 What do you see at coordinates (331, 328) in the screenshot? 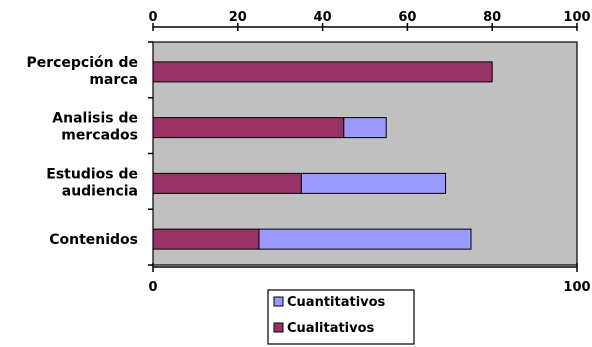
I see `legend-label: Cualitativos` at bounding box center [331, 328].